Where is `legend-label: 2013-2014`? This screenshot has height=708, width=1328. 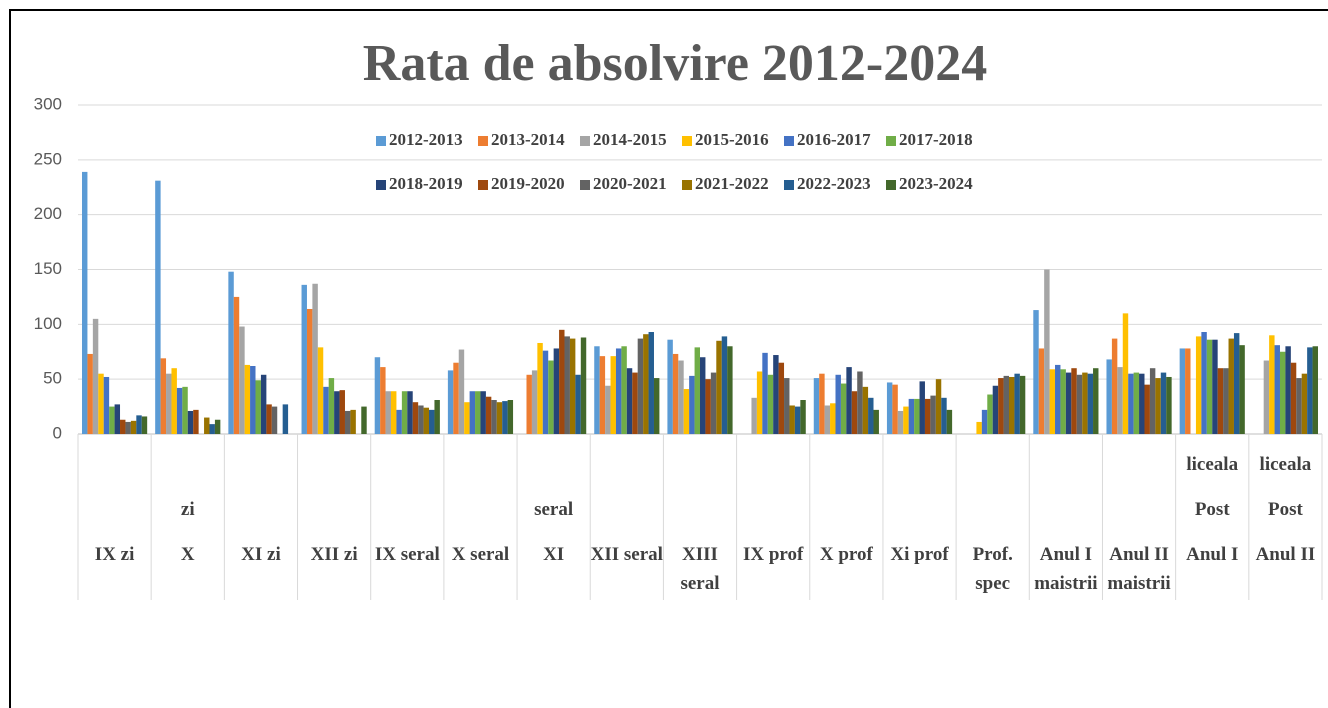 legend-label: 2013-2014 is located at coordinates (528, 139).